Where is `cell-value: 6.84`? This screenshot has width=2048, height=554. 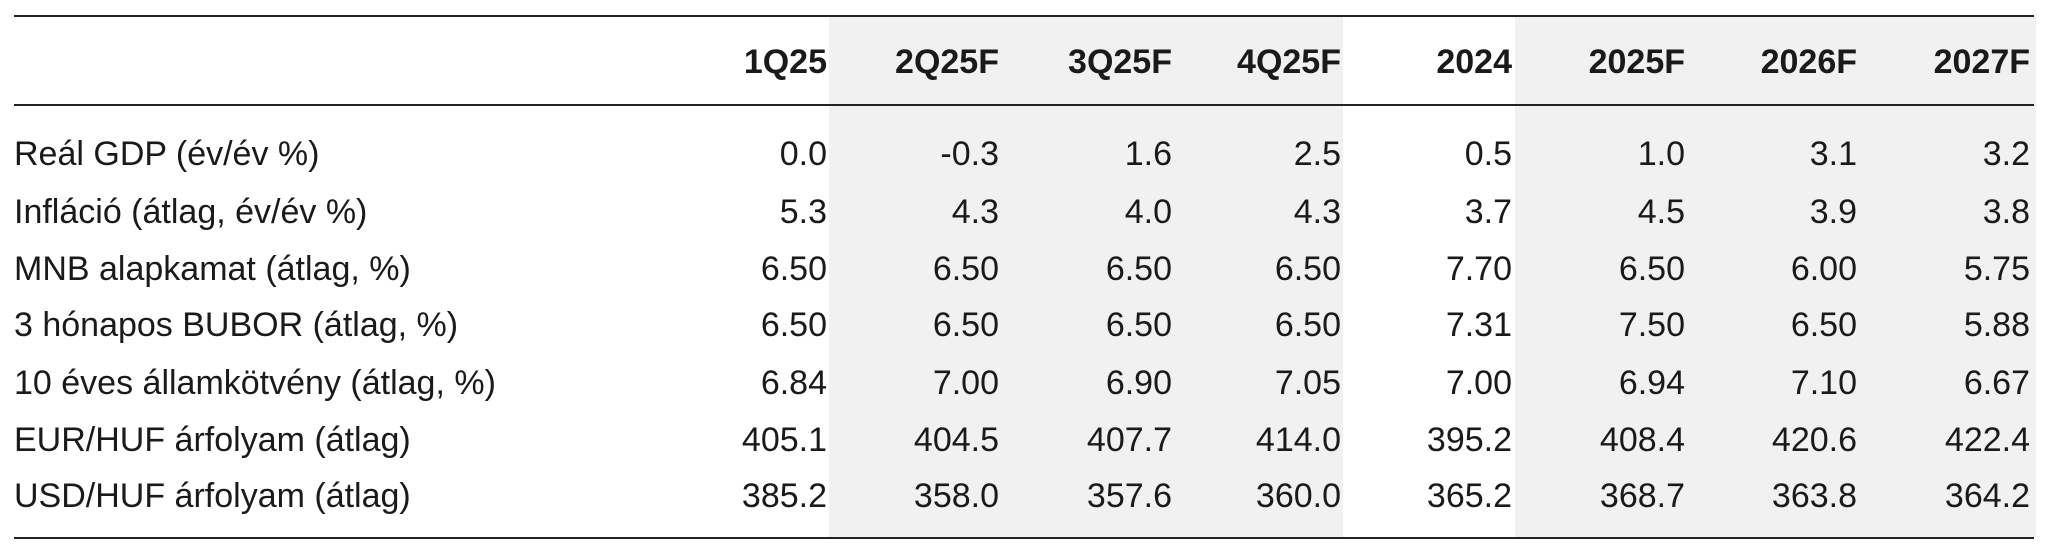
cell-value: 6.84 is located at coordinates (793, 383).